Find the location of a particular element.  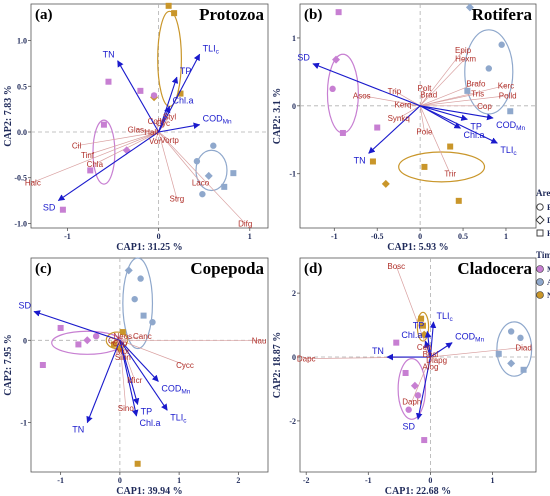

species-label: Cen is located at coordinates (424, 347).